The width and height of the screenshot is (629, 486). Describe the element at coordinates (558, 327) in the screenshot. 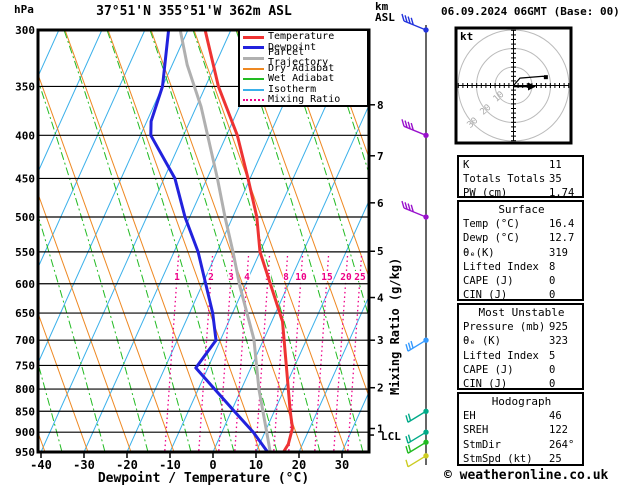

I see `row-value: 925` at that location.